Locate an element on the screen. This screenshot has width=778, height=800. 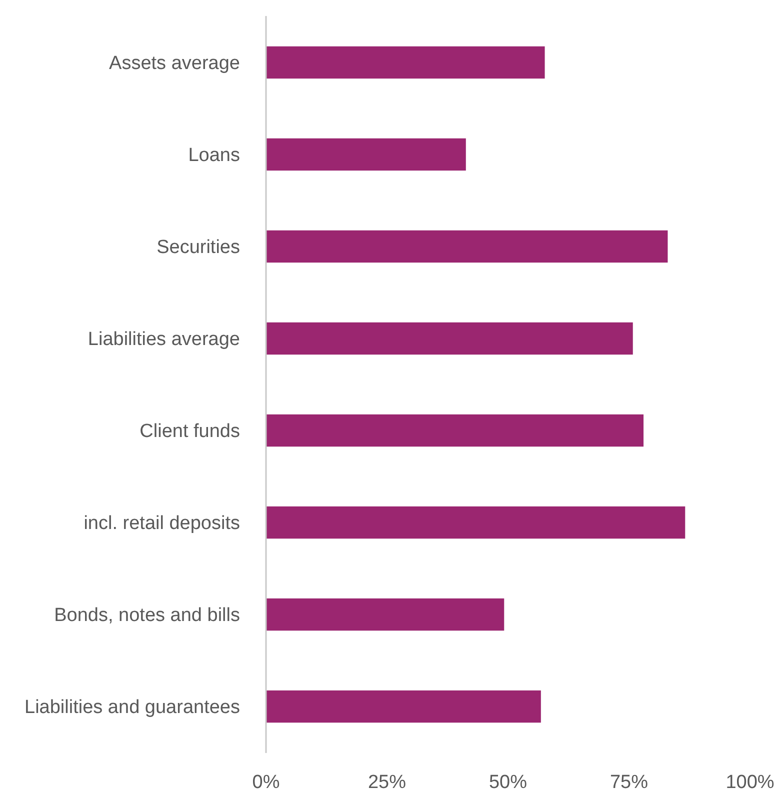
y-tick-label: Securities is located at coordinates (198, 247).